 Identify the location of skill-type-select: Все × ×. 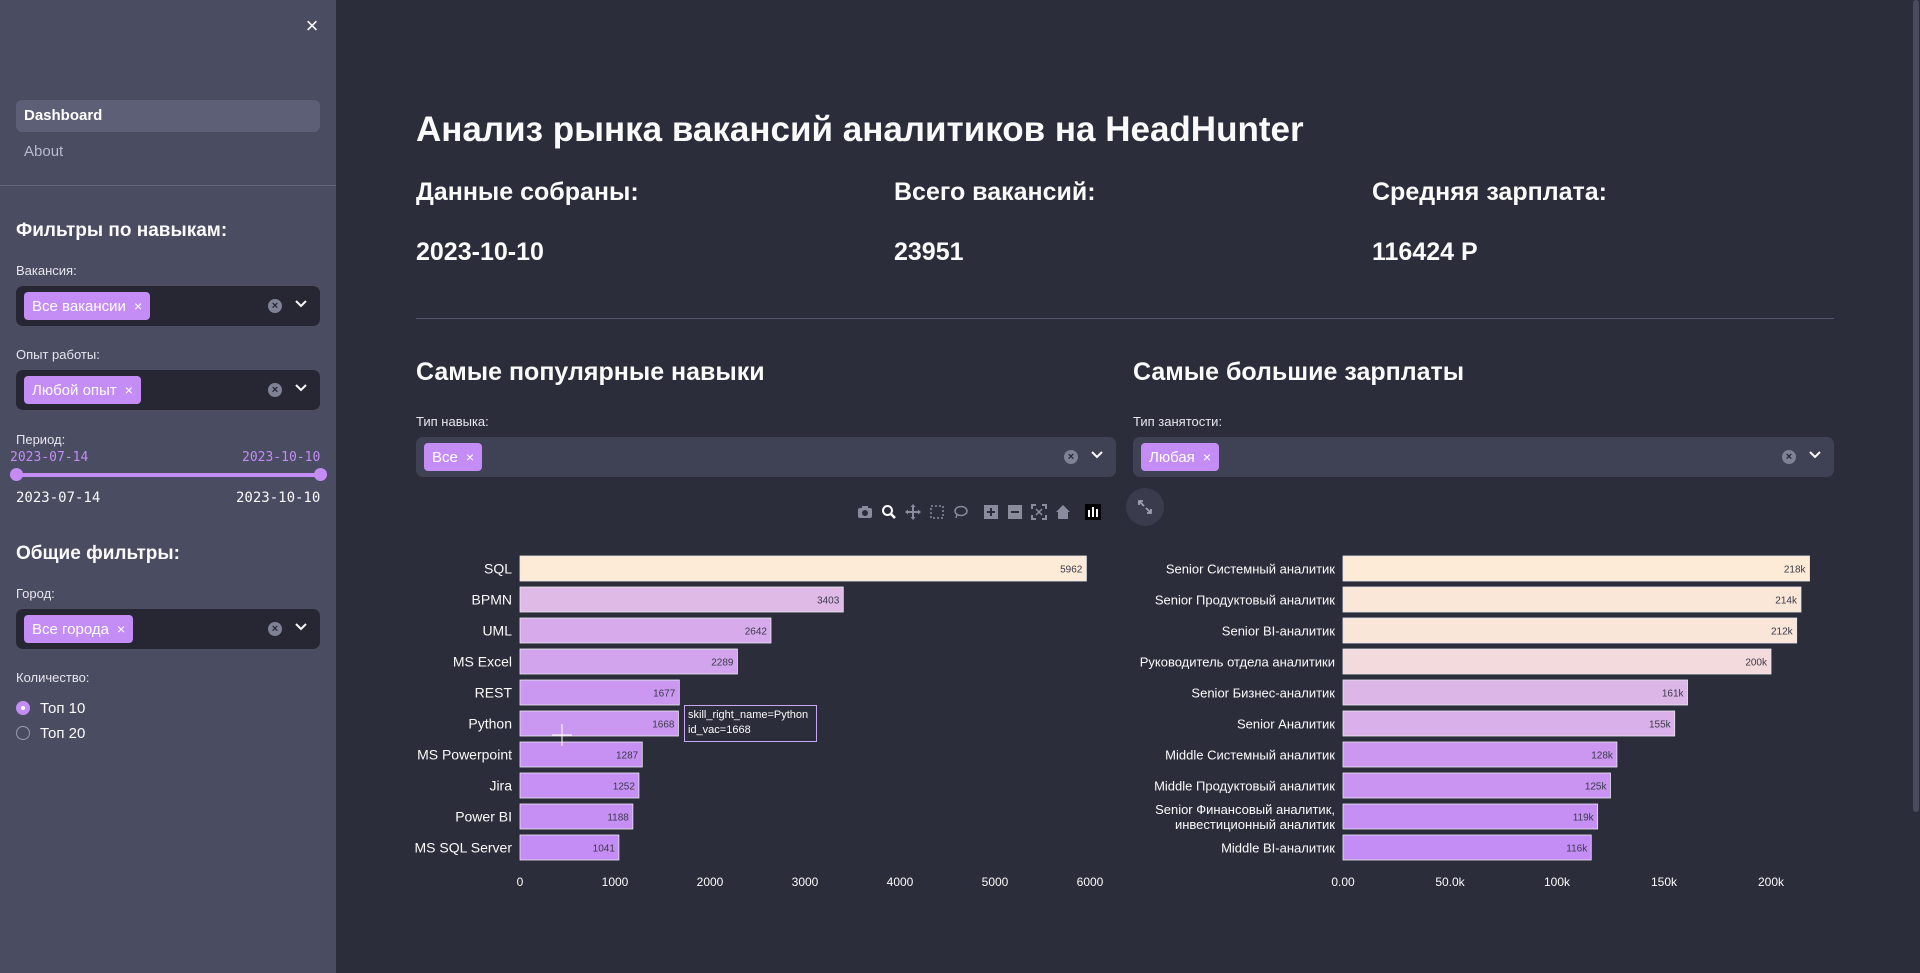
(766, 457).